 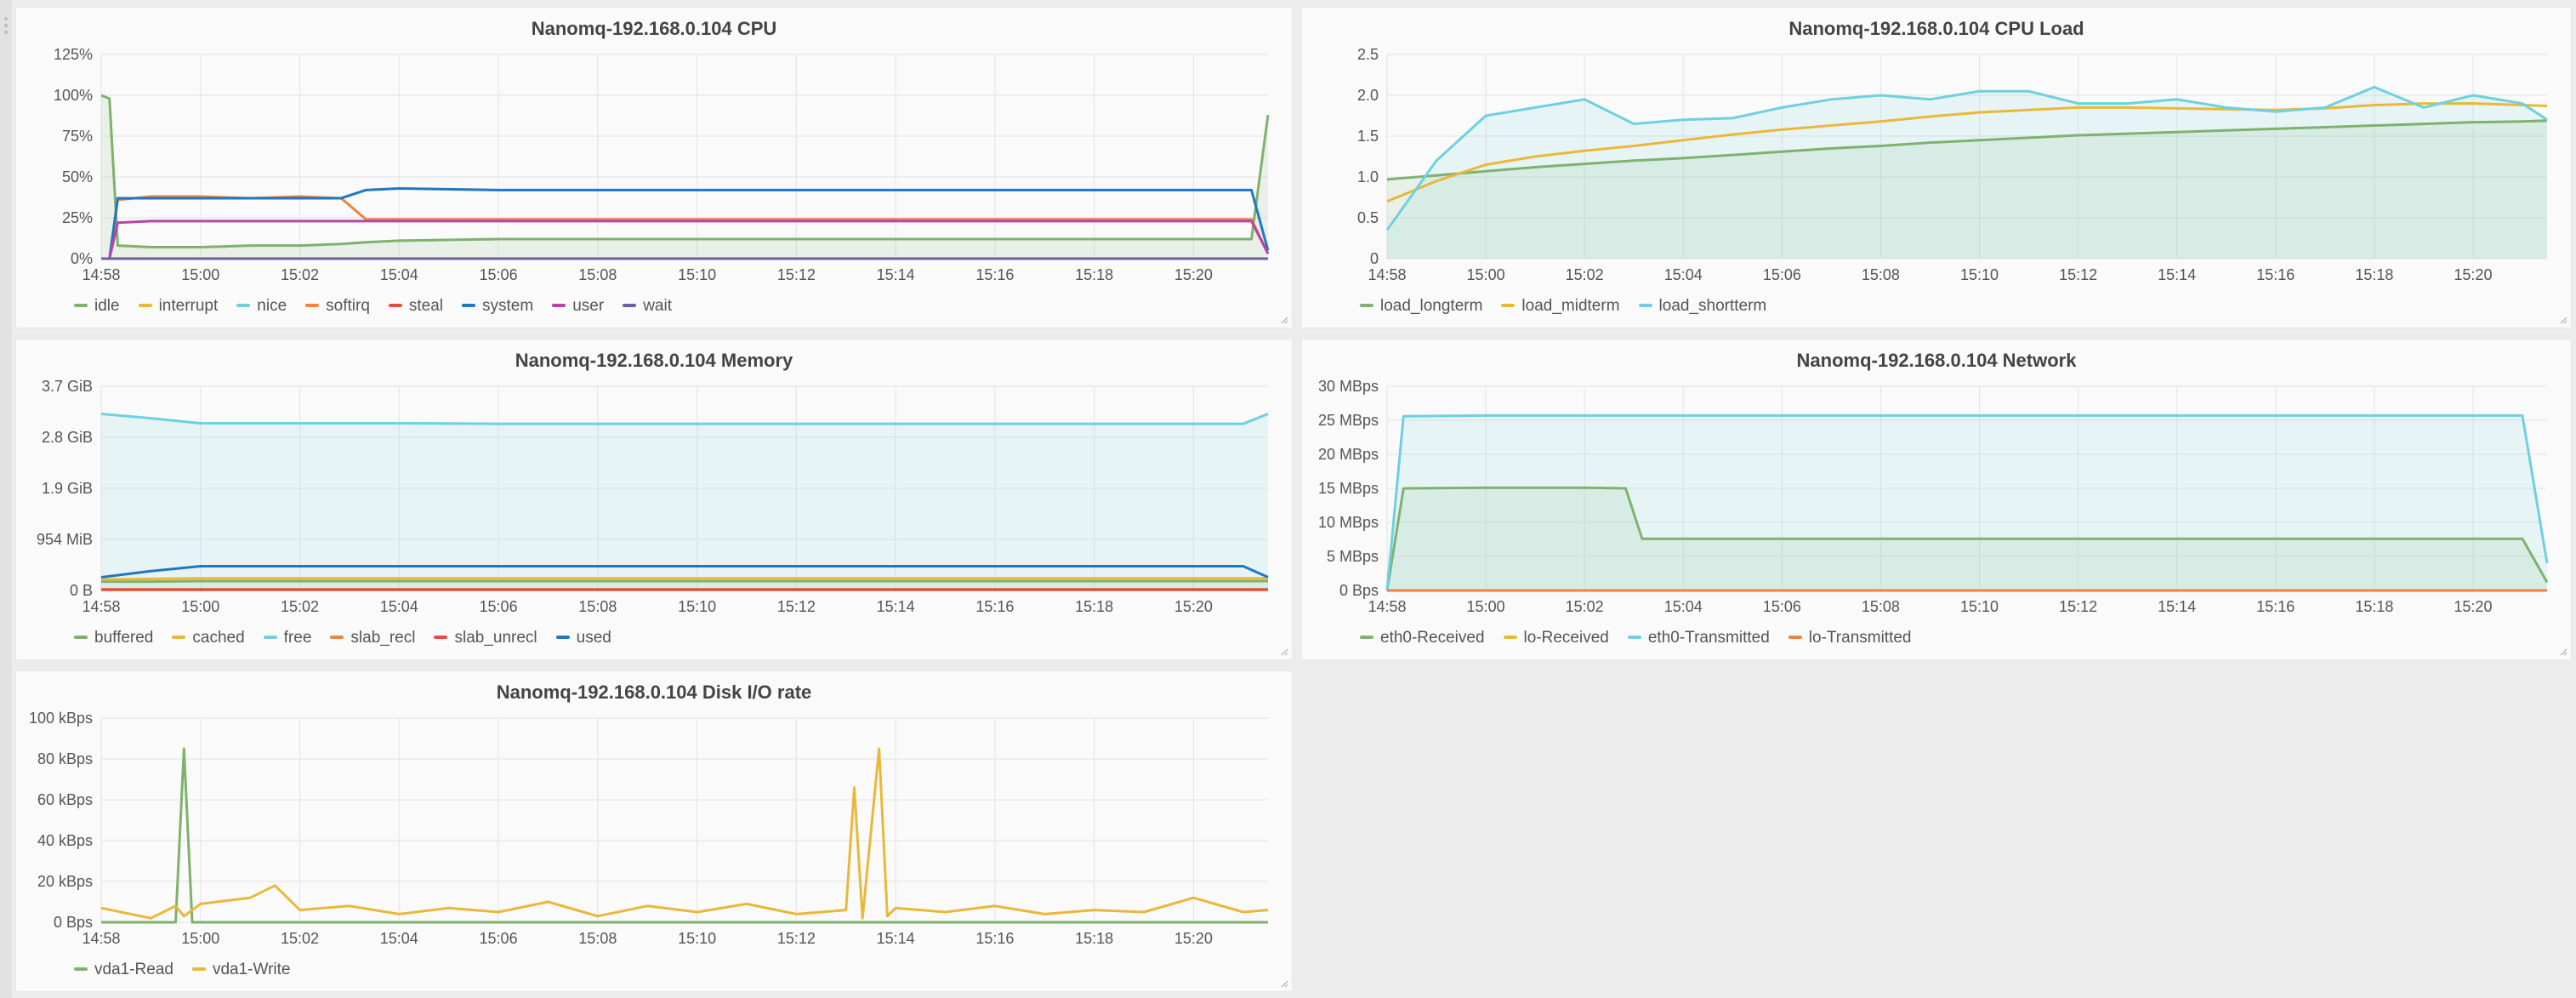 I want to click on legend-label: lo-Received, so click(x=1566, y=638).